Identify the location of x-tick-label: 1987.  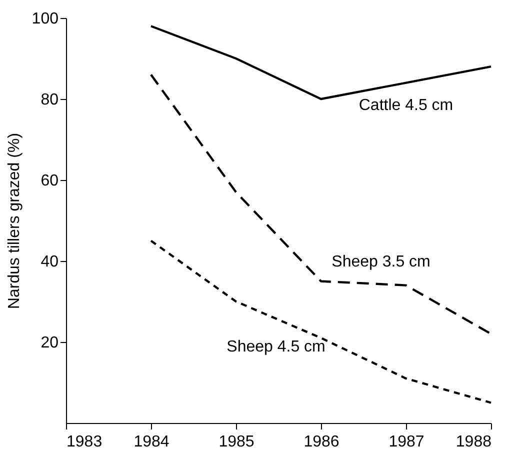
(406, 442).